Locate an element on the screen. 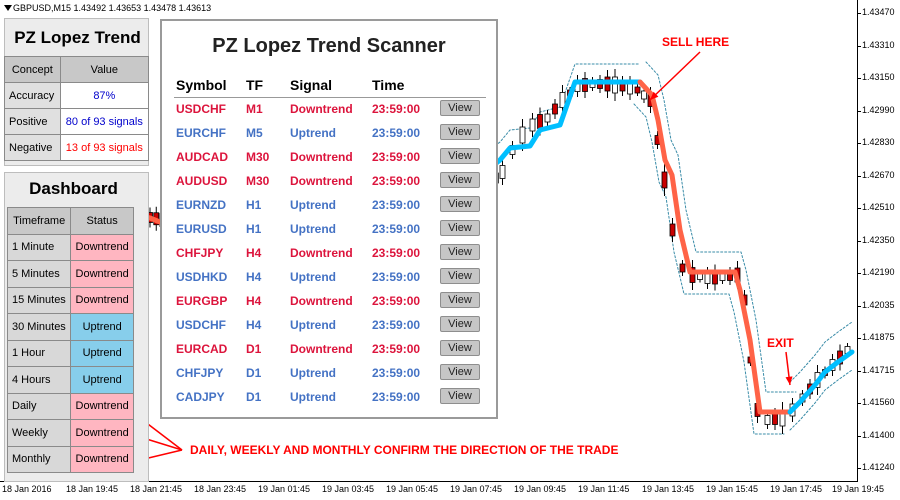 This screenshot has width=900, height=500. concept-value: 87% is located at coordinates (104, 95).